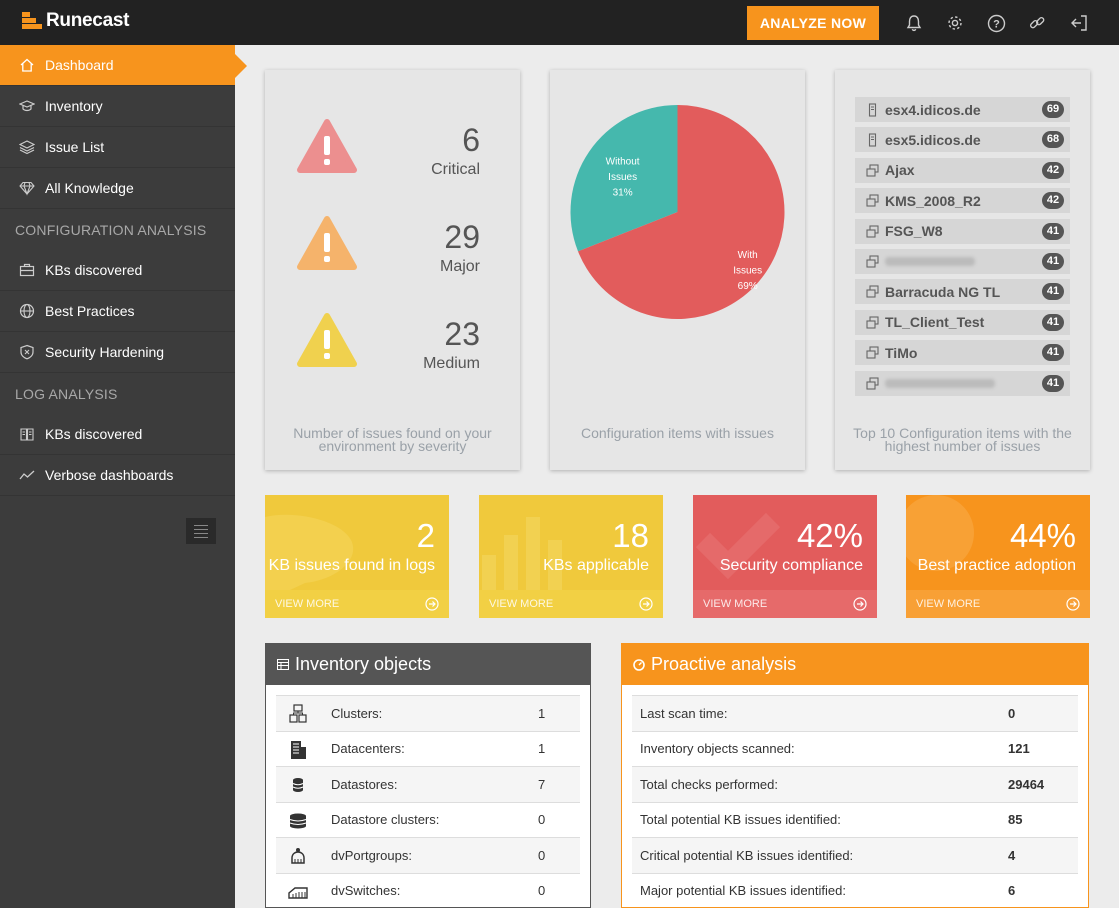 This screenshot has width=1119, height=908. Describe the element at coordinates (1053, 140) in the screenshot. I see `top10-item-count: 68` at that location.